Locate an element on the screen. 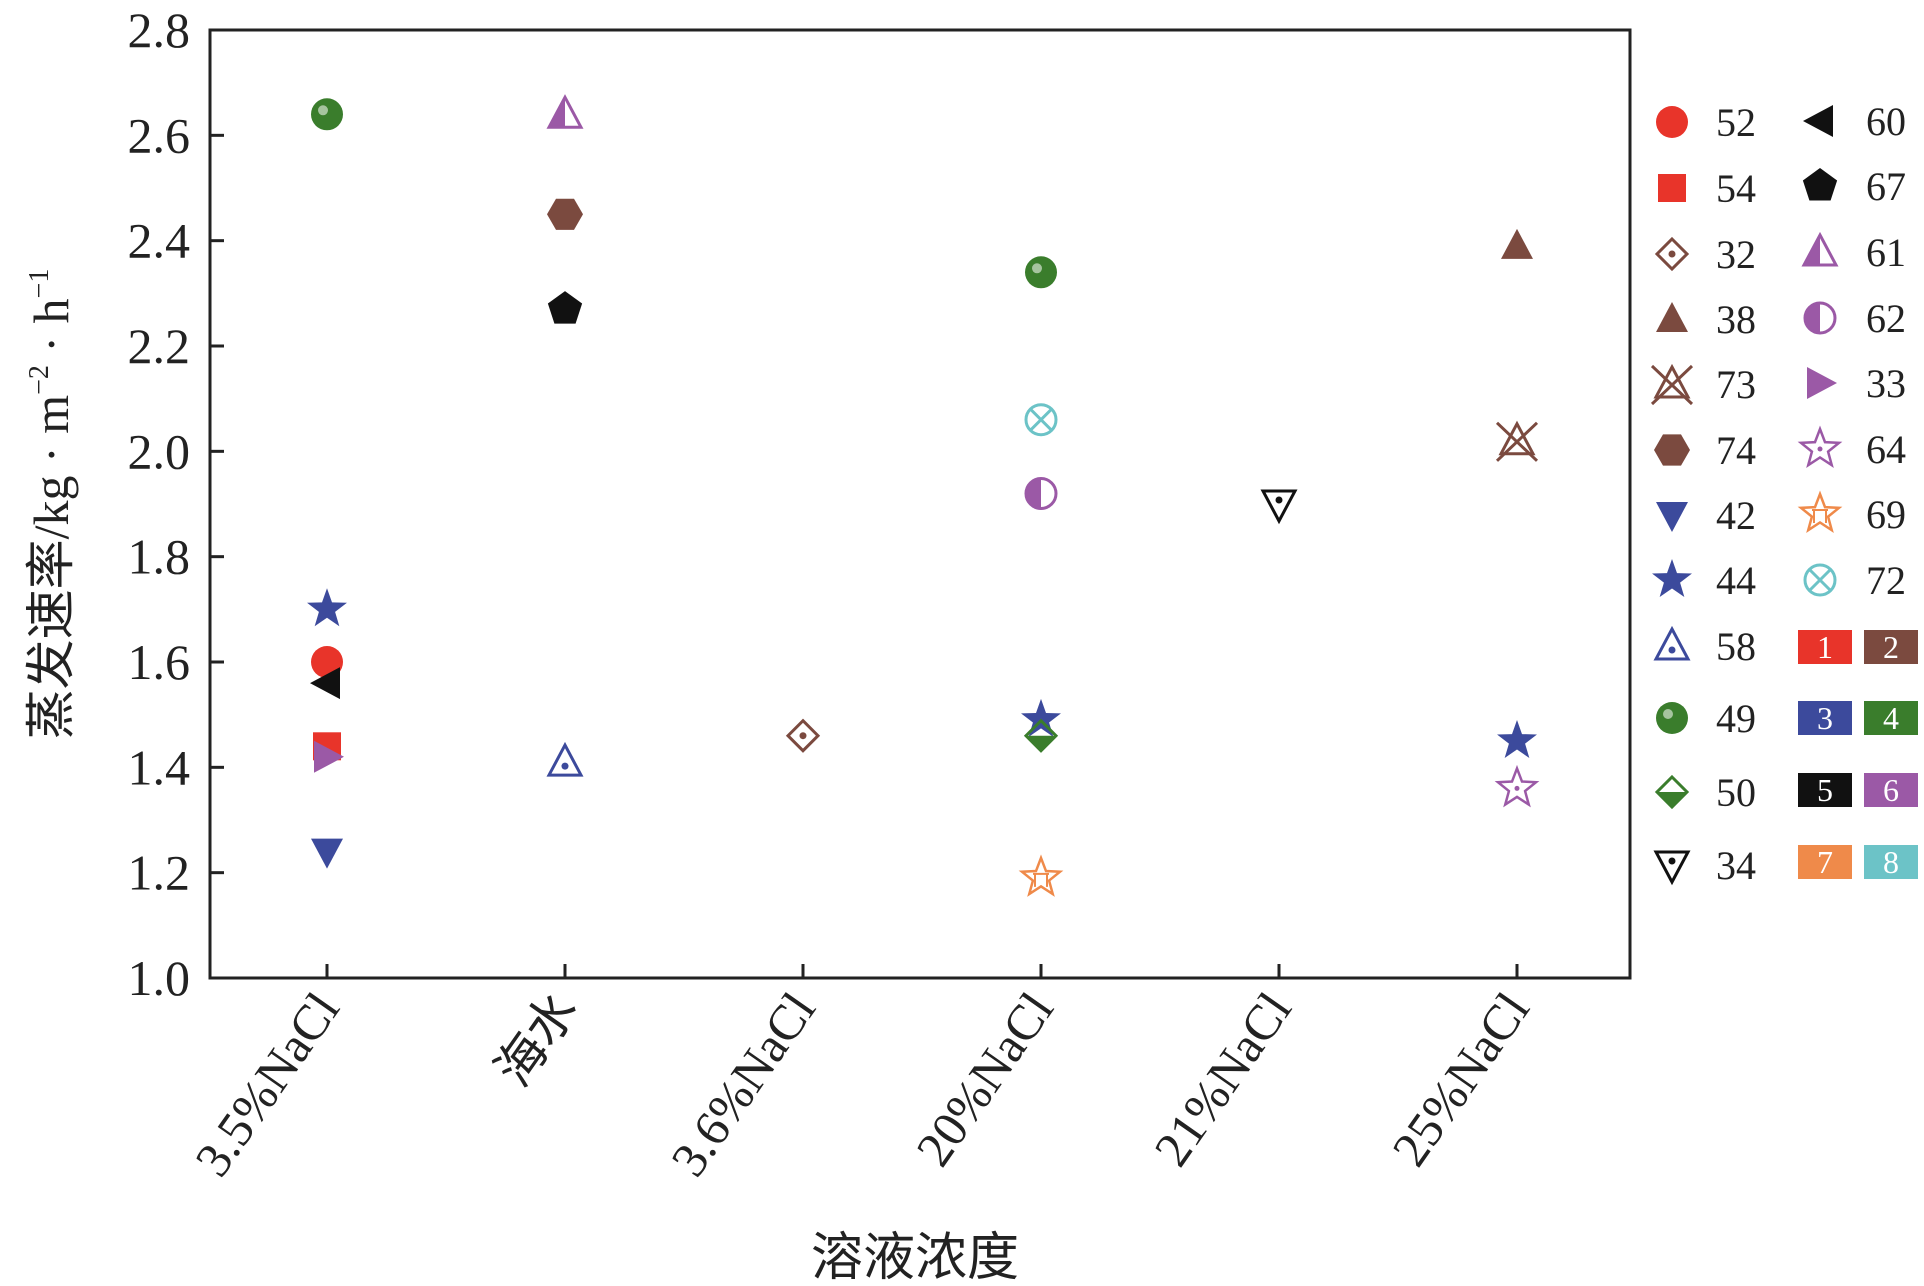 The width and height of the screenshot is (1924, 1286). legend-item-49: 49 is located at coordinates (1706, 718).